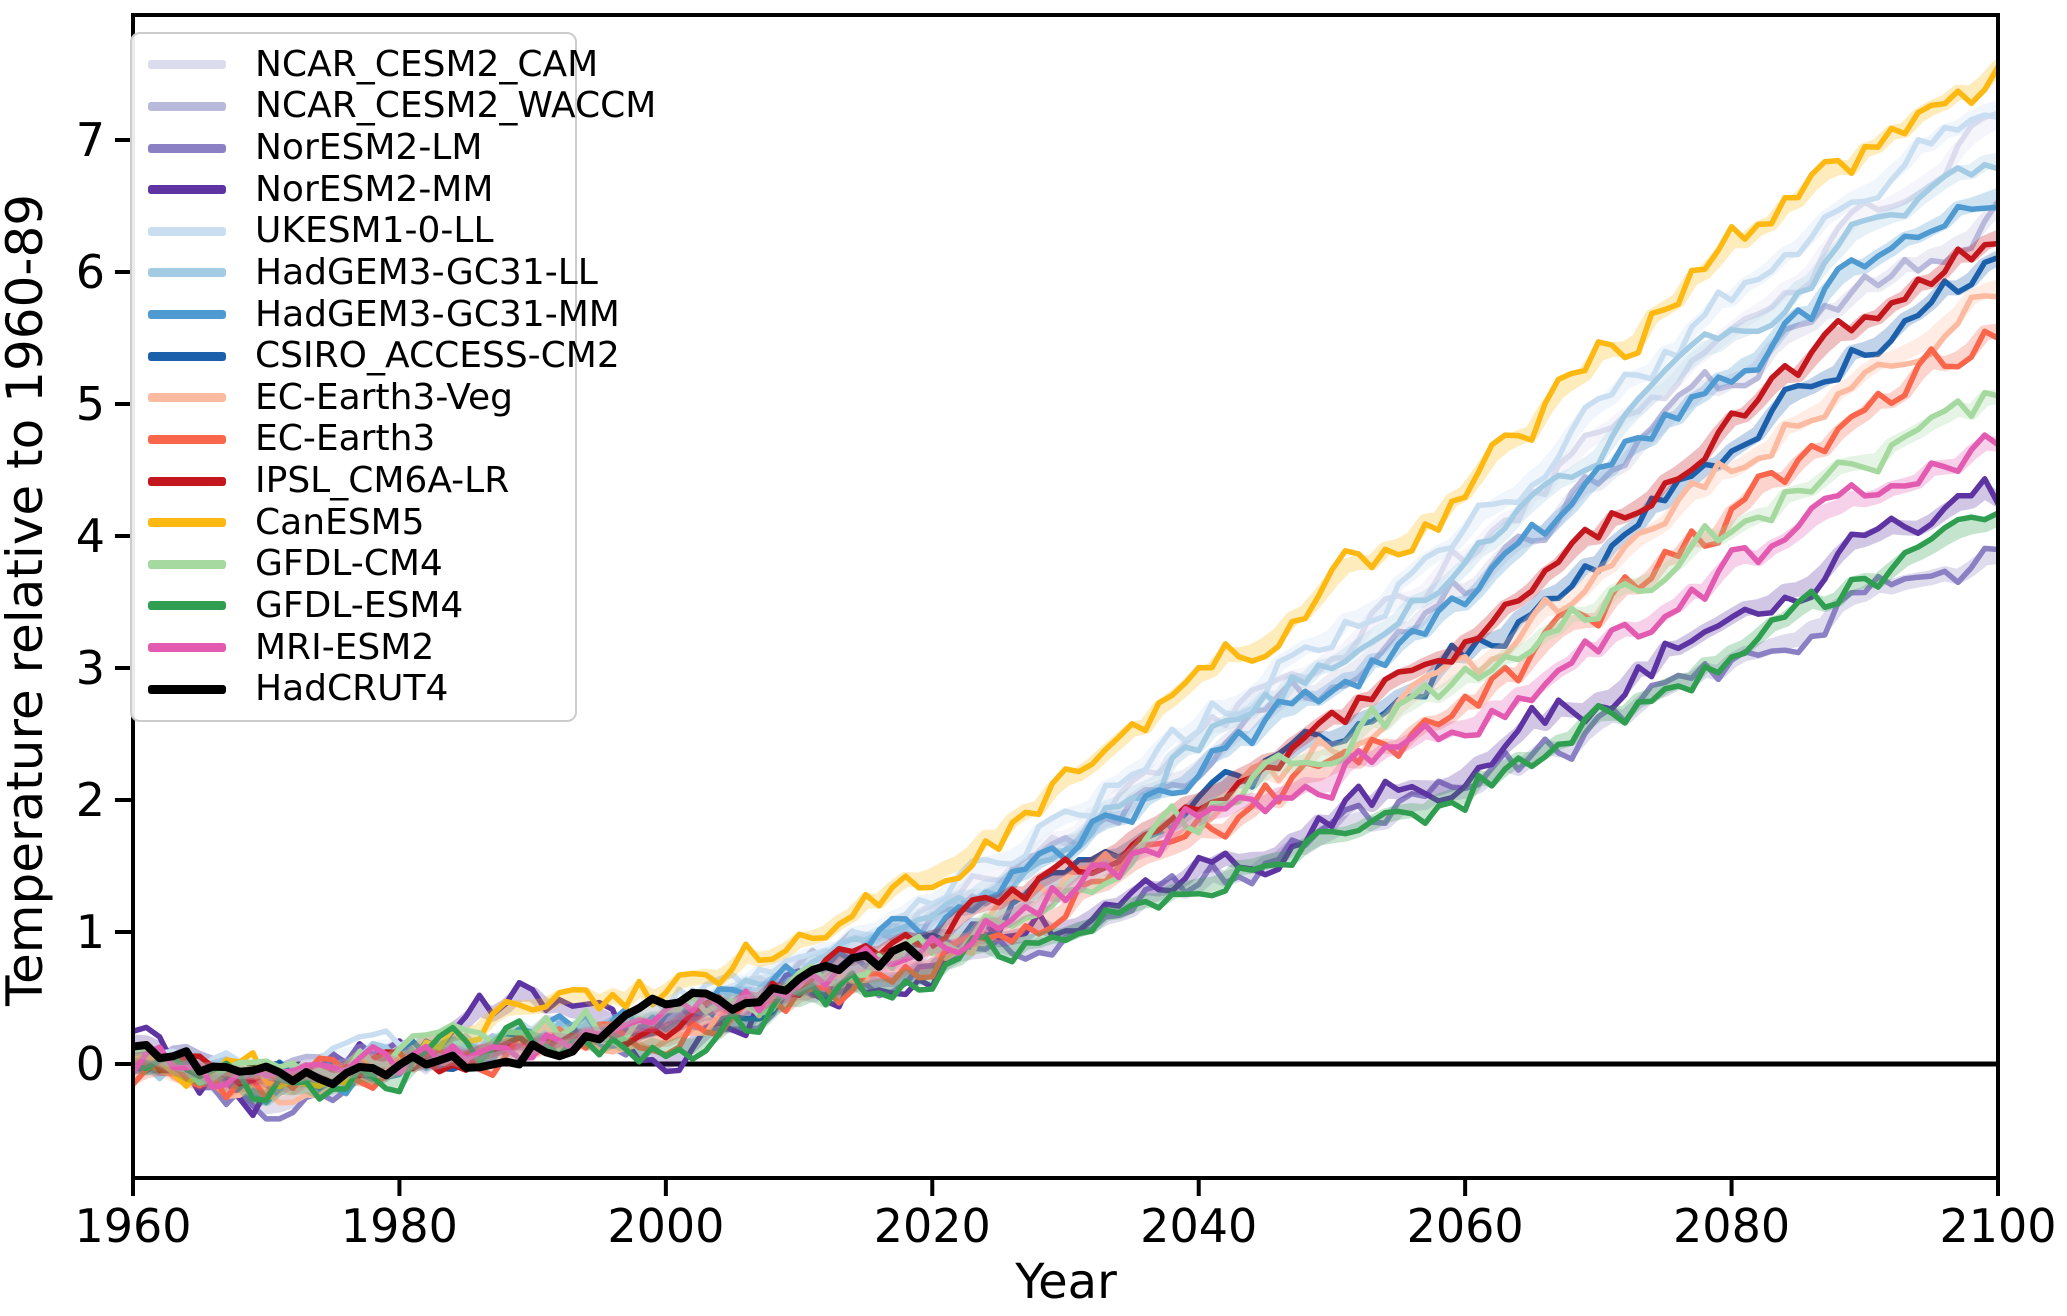 Image resolution: width=2067 pixels, height=1316 pixels. What do you see at coordinates (90, 800) in the screenshot?
I see `y-tick-label: 2` at bounding box center [90, 800].